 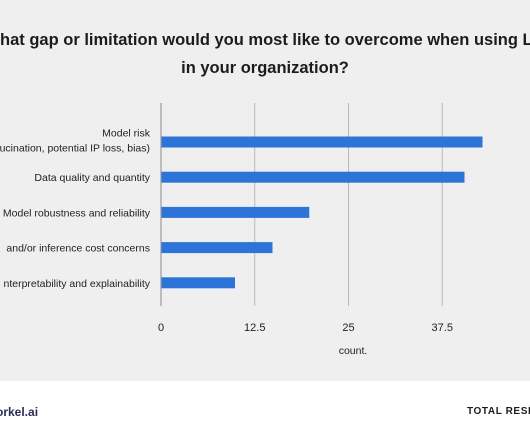 What do you see at coordinates (76, 284) in the screenshot?
I see `category-label: nterpretability and explainability` at bounding box center [76, 284].